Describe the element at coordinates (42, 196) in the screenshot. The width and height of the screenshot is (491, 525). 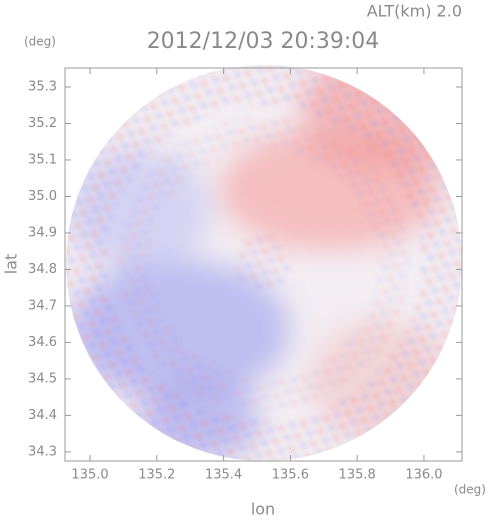
I see `y-tick-label: 35.0` at that location.